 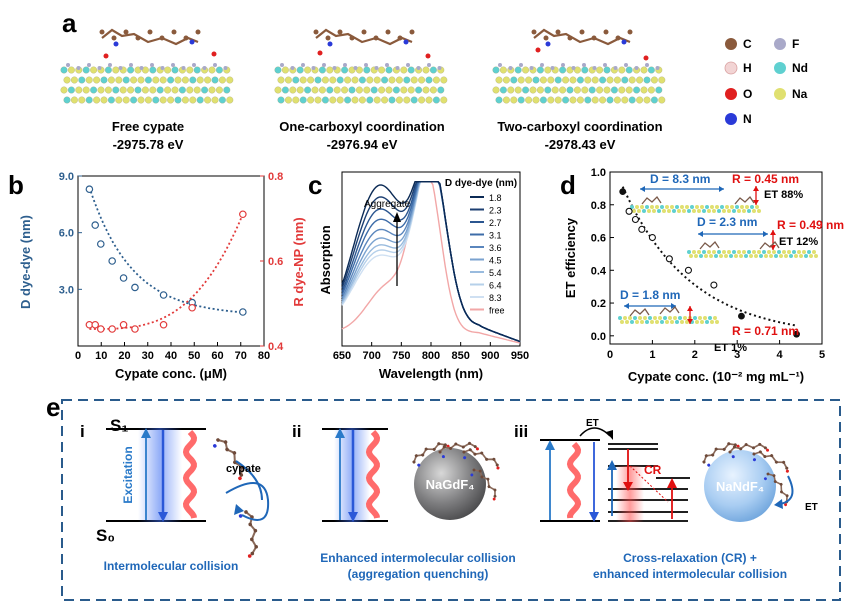 What do you see at coordinates (623, 192) in the screenshot?
I see `d-point-filled` at bounding box center [623, 192].